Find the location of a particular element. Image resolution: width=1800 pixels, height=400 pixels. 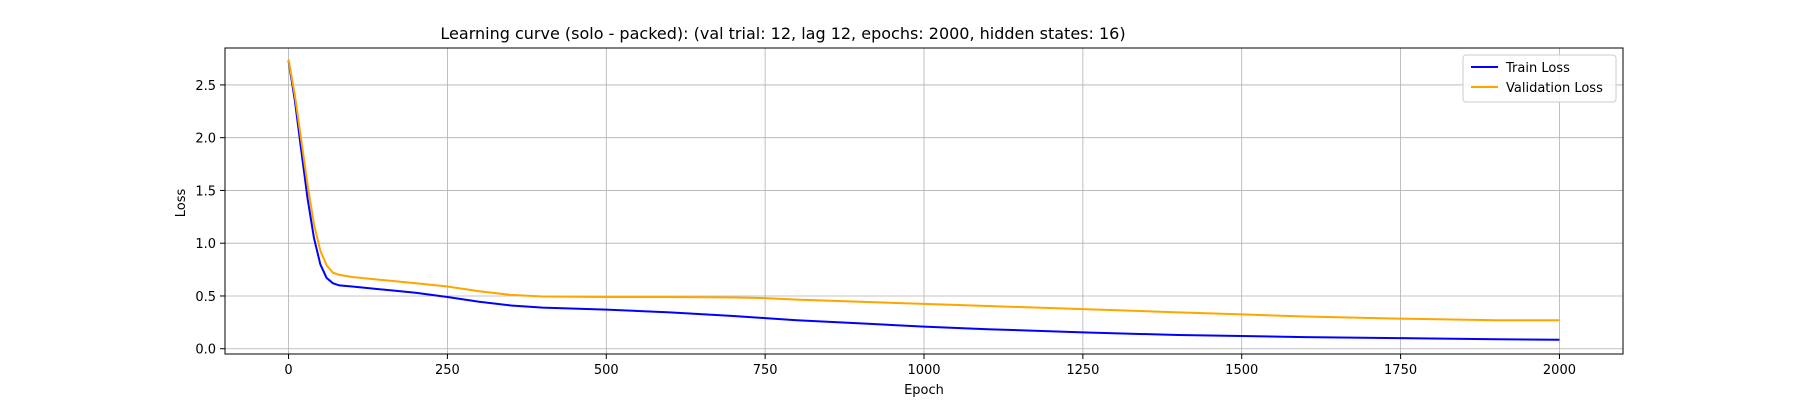

x-tick-label: 750 is located at coordinates (765, 370).